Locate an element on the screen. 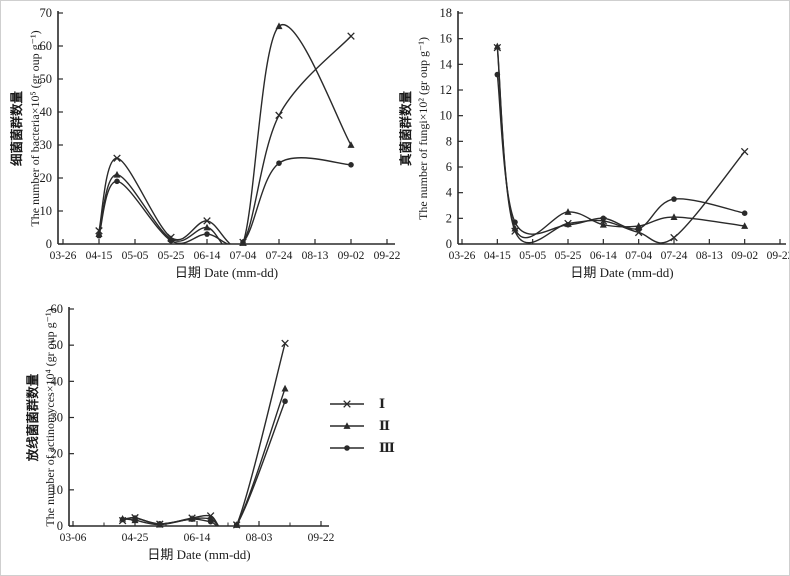 The width and height of the screenshot is (790, 576). x-tick-label: 05-05 is located at coordinates (135, 256).